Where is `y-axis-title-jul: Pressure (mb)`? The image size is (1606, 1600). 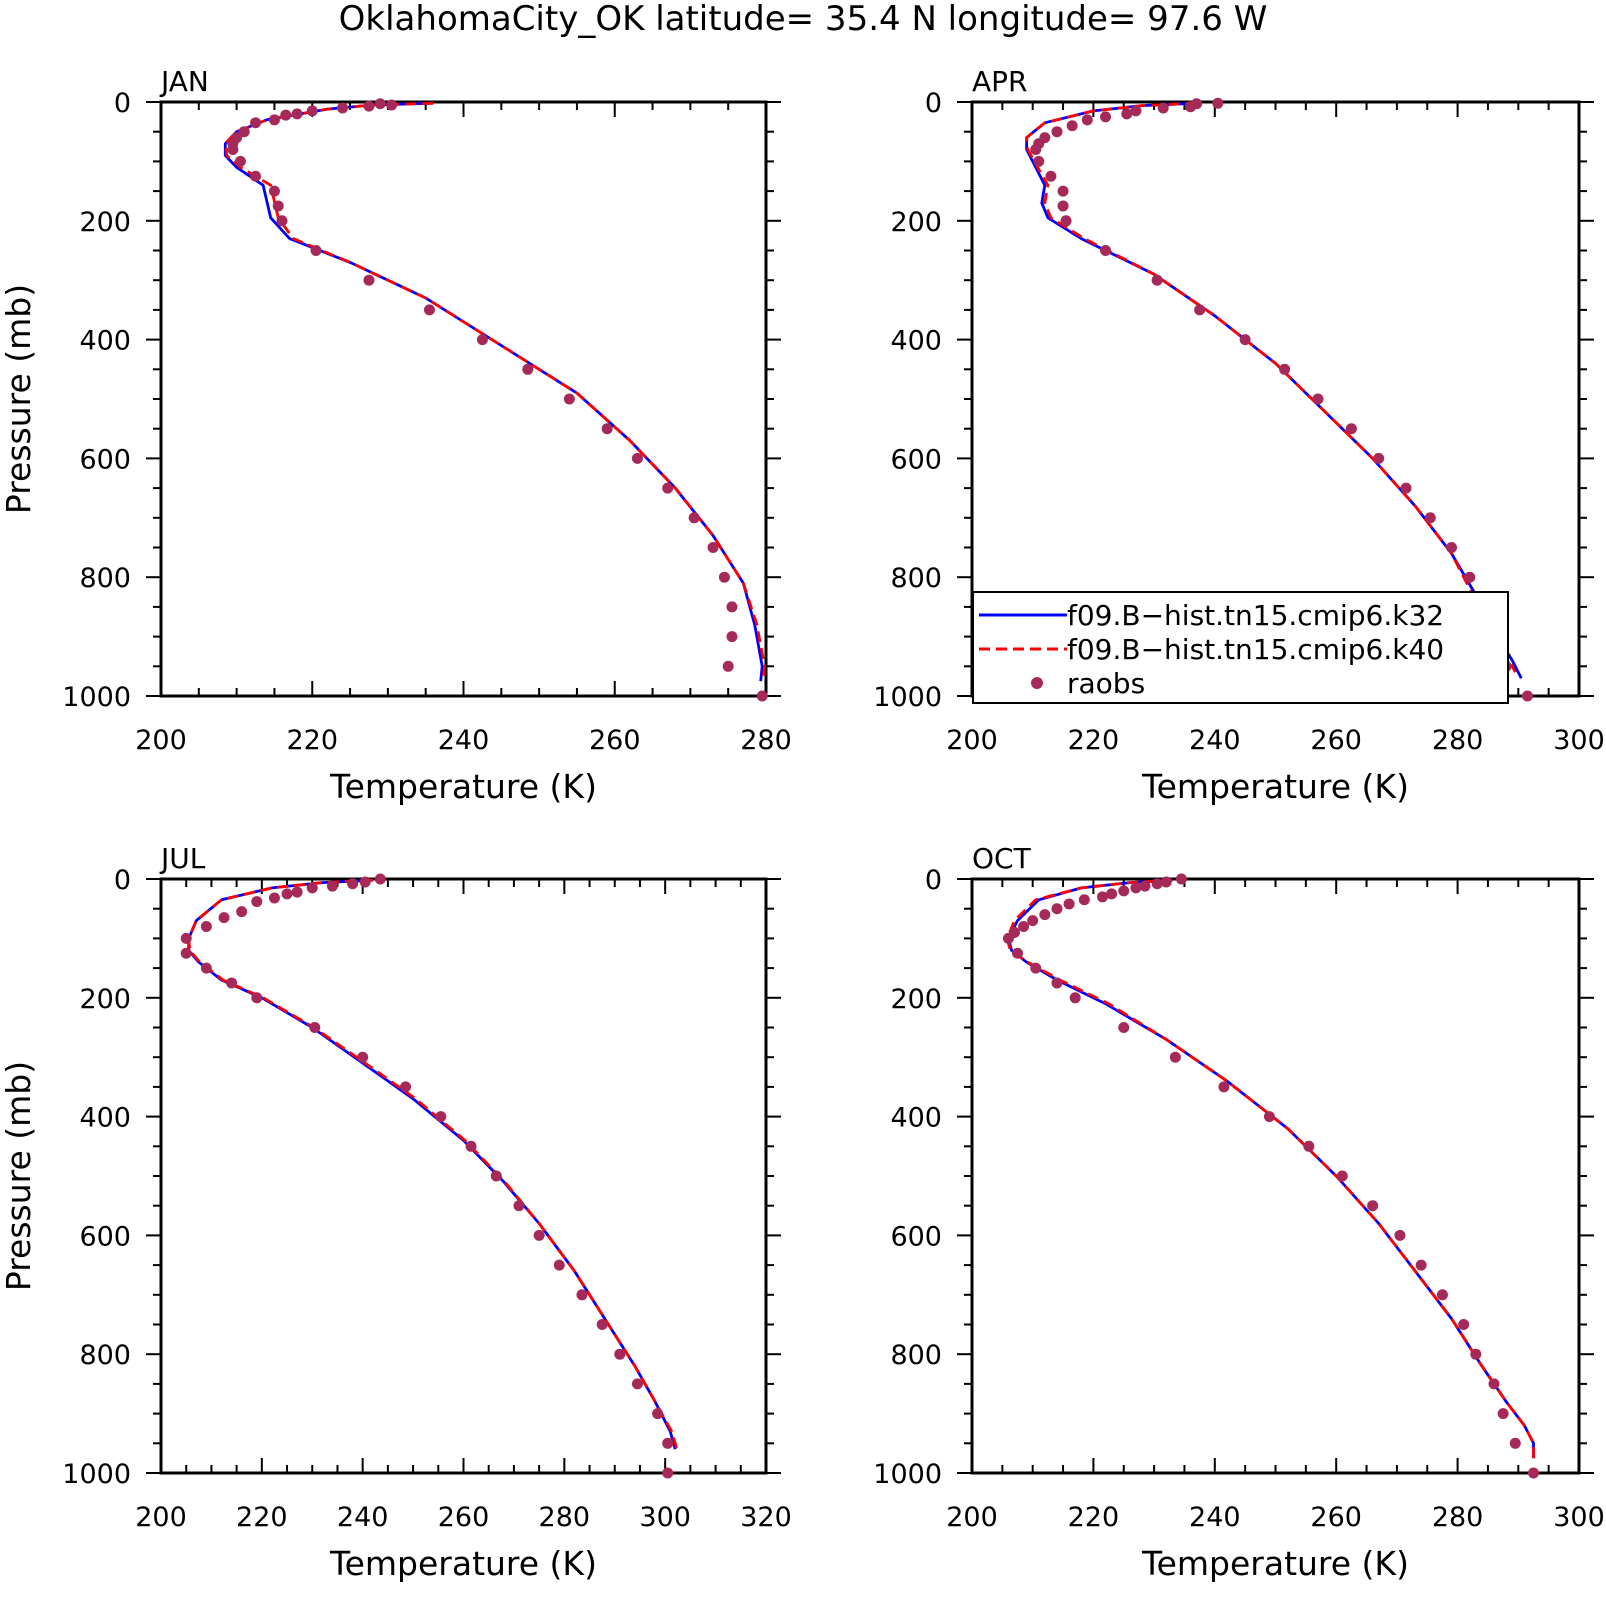 y-axis-title-jul: Pressure (mb) is located at coordinates (19, 1176).